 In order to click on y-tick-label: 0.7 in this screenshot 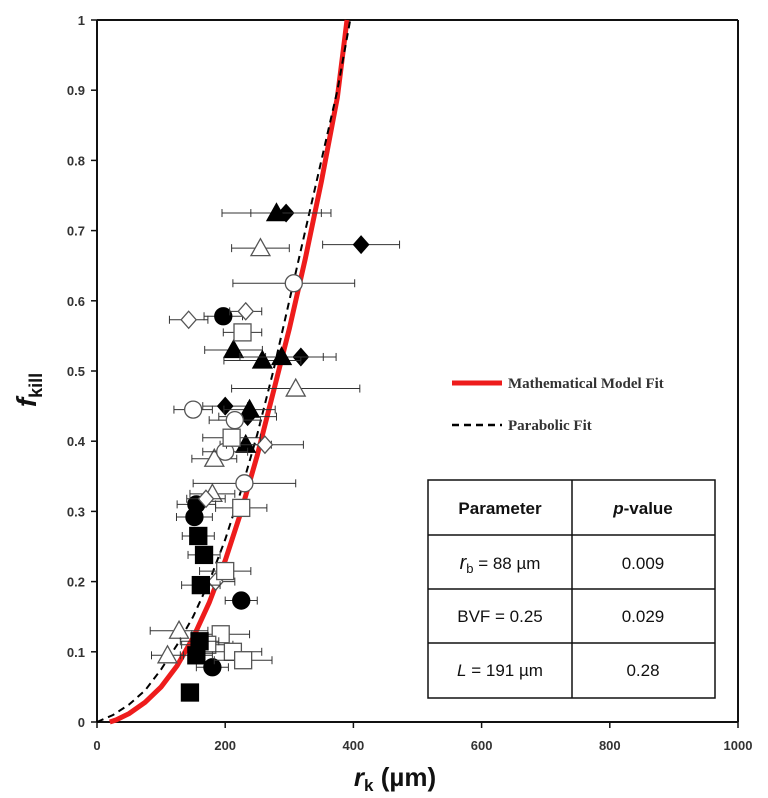, I will do `click(76, 231)`.